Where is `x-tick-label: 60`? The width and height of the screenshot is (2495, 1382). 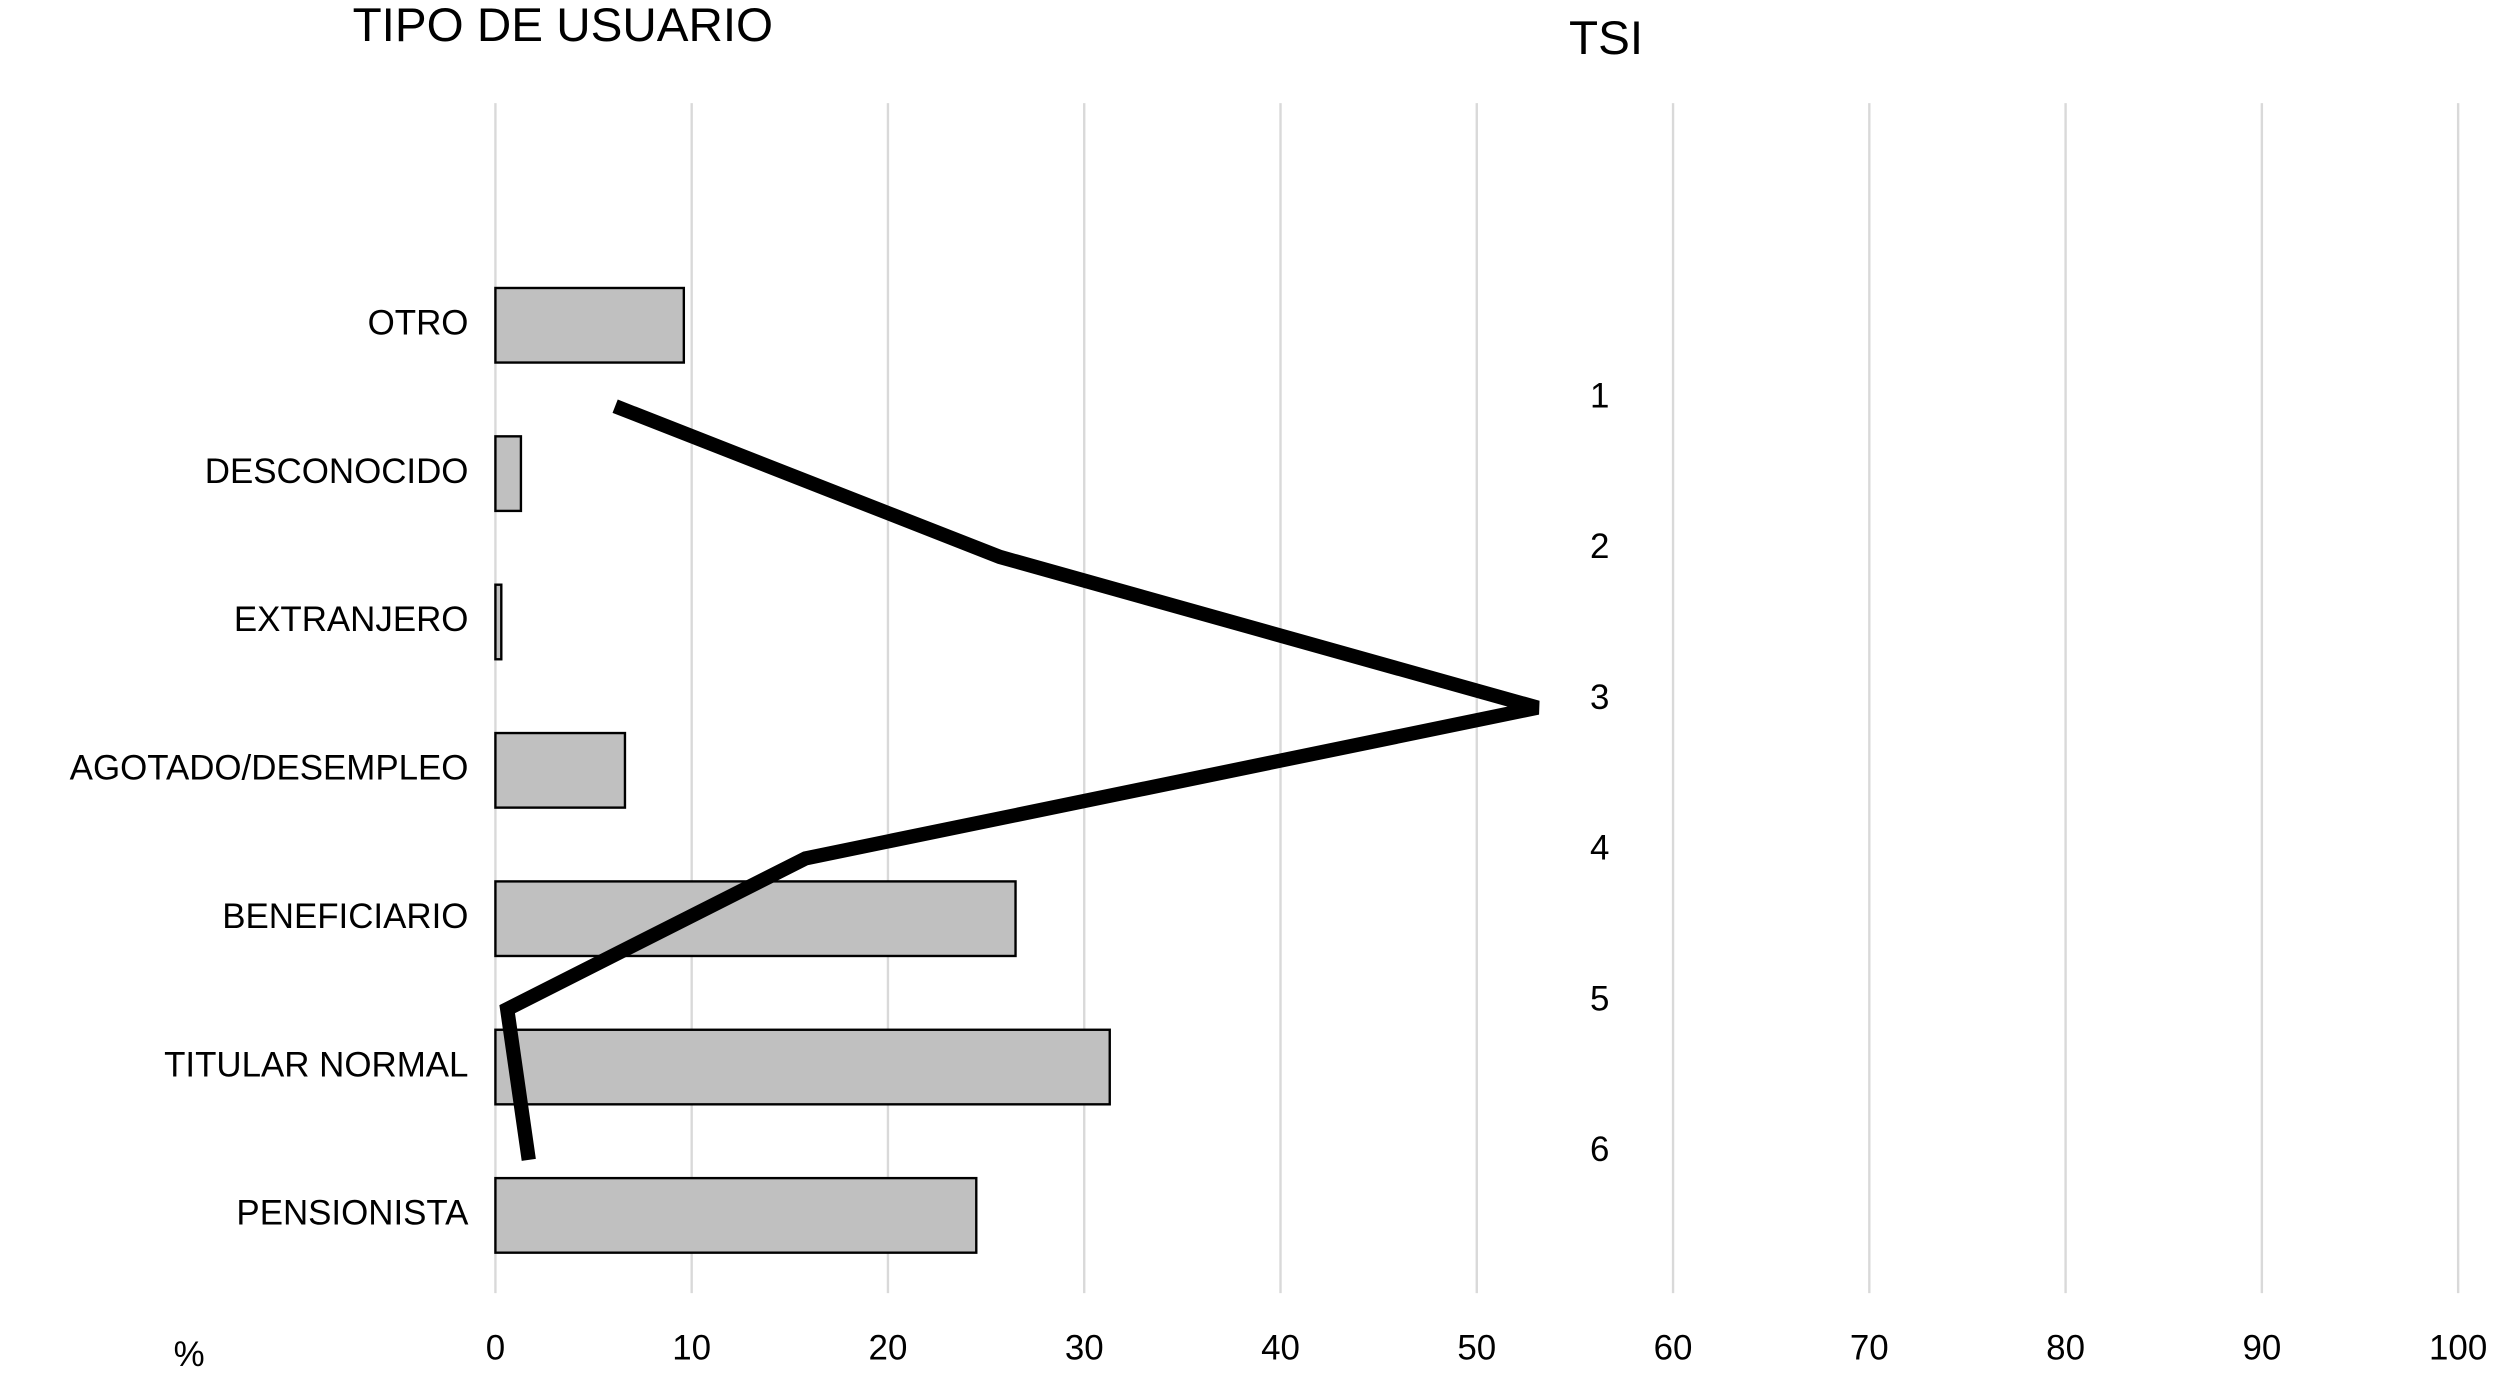
x-tick-label: 60 is located at coordinates (1673, 1347).